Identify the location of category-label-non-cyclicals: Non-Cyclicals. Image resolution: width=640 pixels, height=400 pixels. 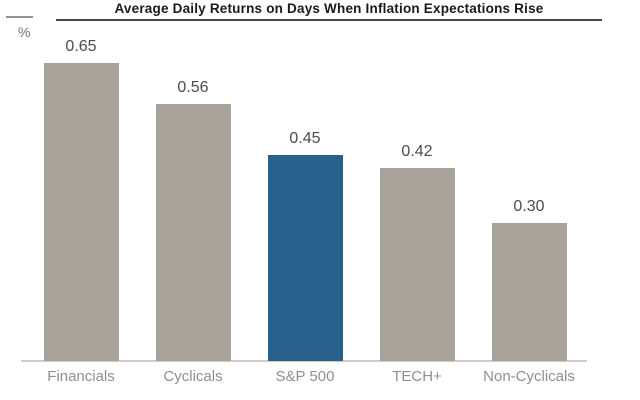
(529, 376).